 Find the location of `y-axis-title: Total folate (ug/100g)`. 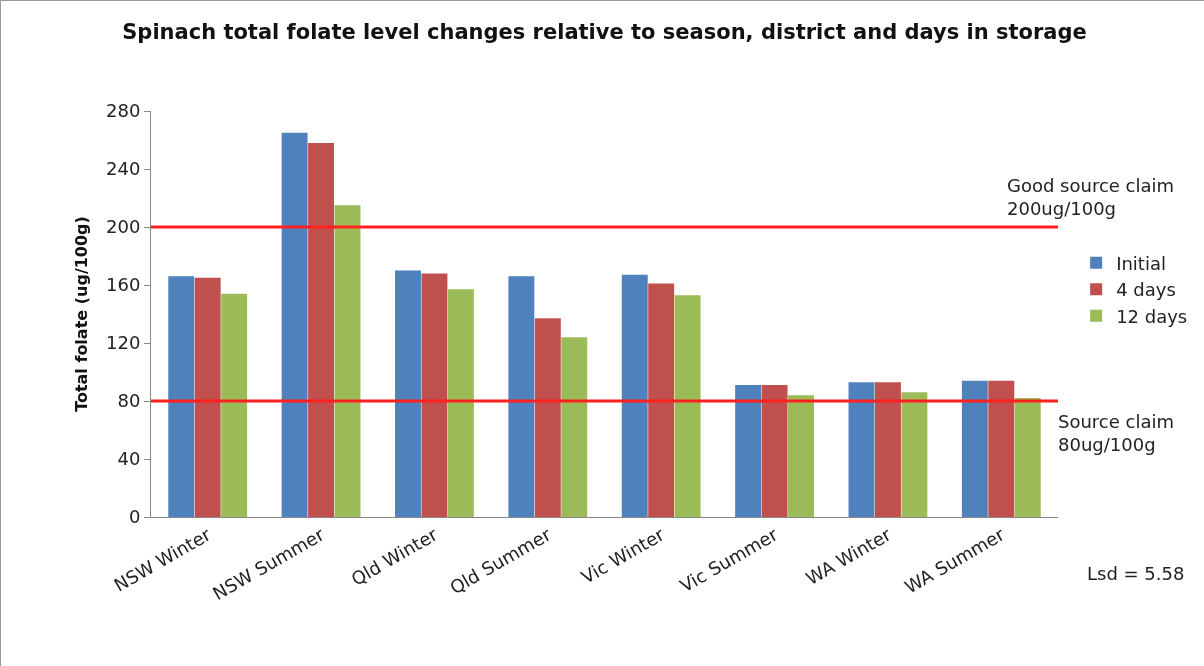

y-axis-title: Total folate (ug/100g) is located at coordinates (81, 314).